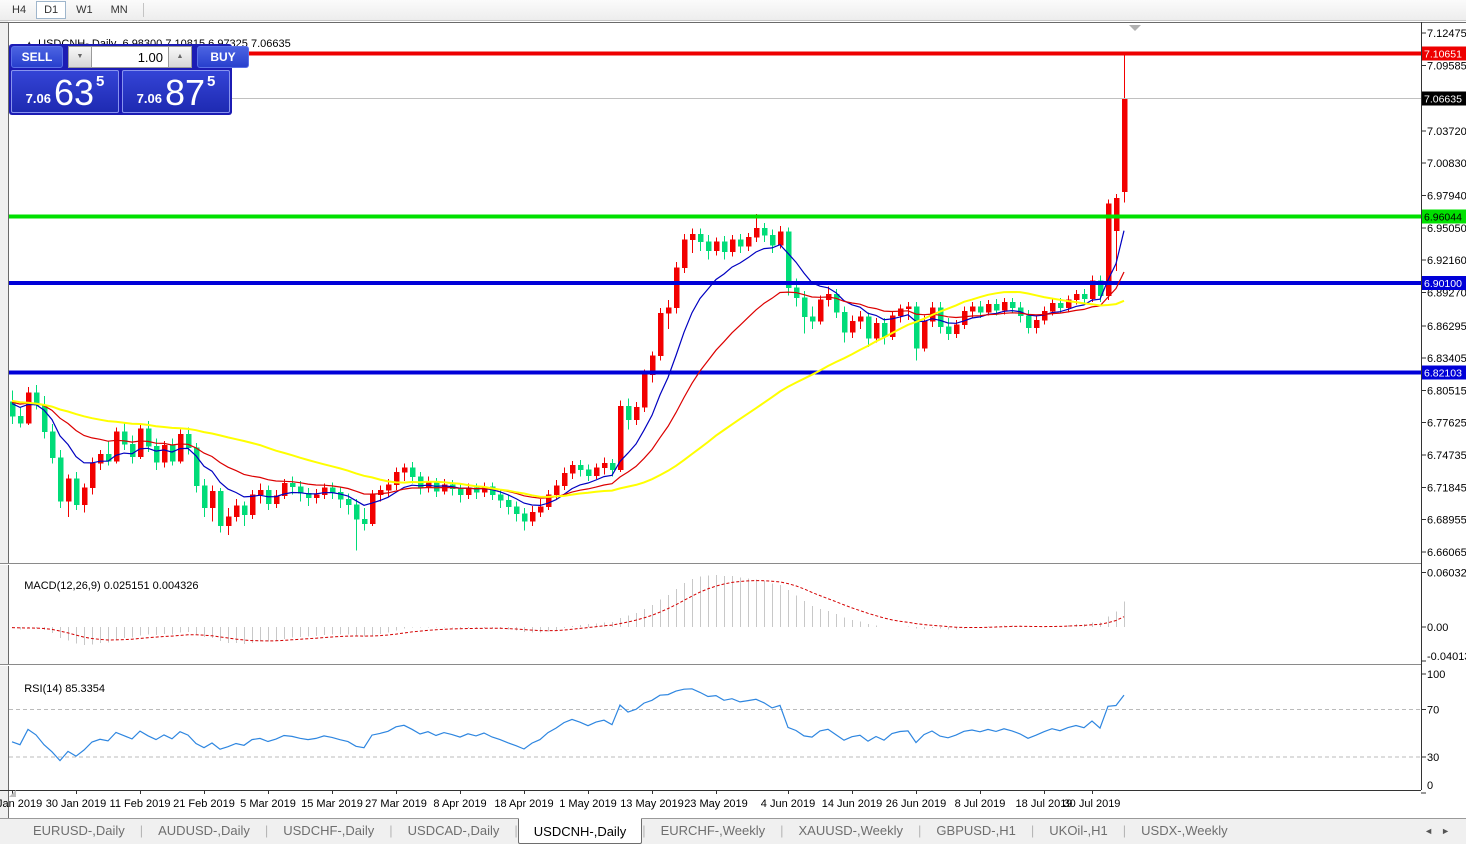 Image resolution: width=1466 pixels, height=844 pixels. What do you see at coordinates (1078, 830) in the screenshot?
I see `chart-tab-ukoil-h1: UKOil-,H1` at bounding box center [1078, 830].